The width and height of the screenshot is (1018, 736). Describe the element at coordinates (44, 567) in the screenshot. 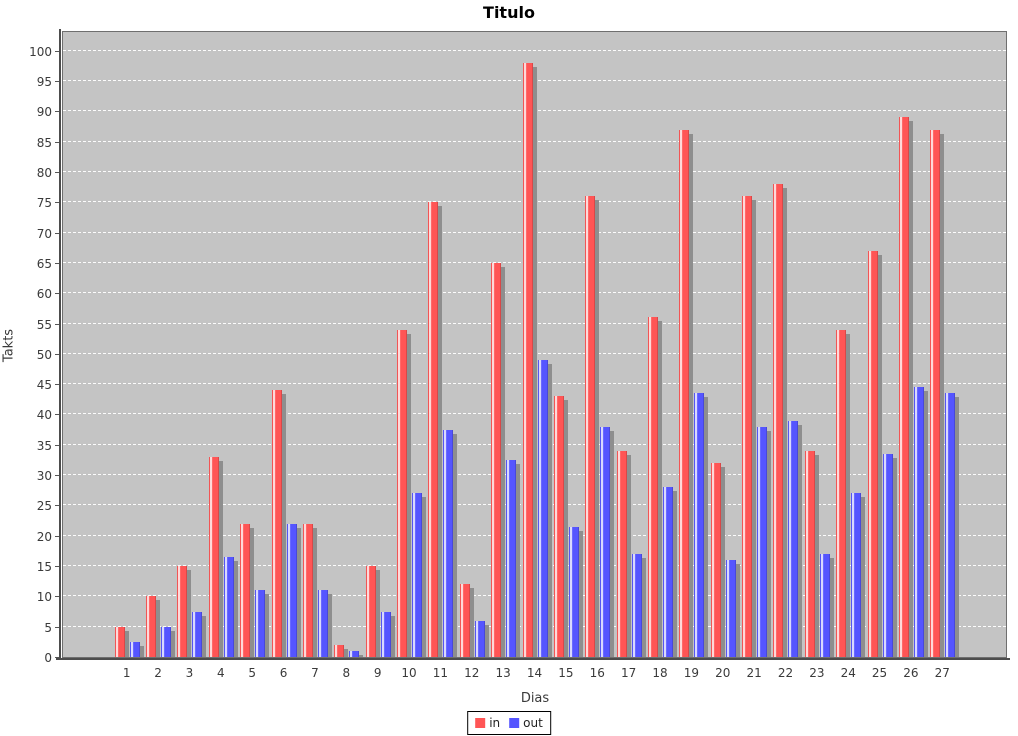

I see `y-tick-label-15: 15` at that location.